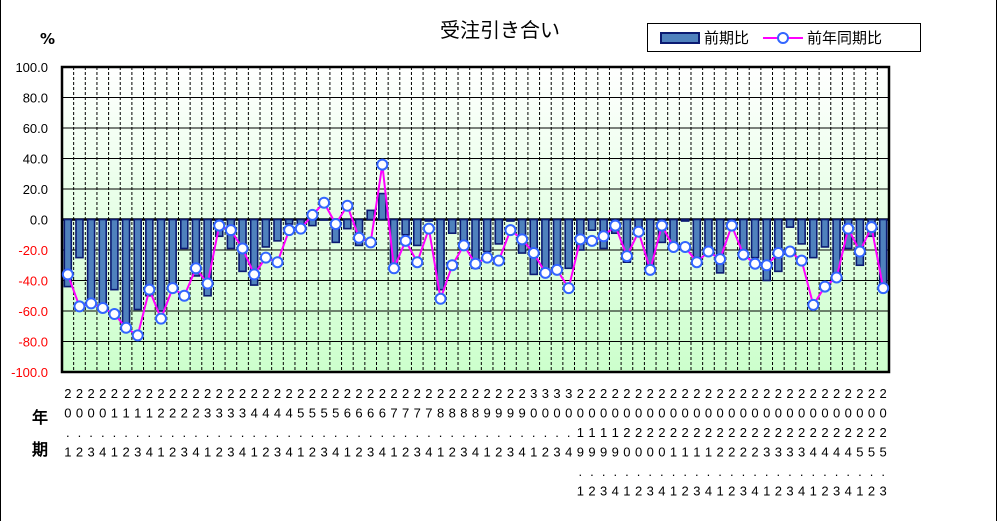  I want to click on svg-text: 8, so click(463, 413).